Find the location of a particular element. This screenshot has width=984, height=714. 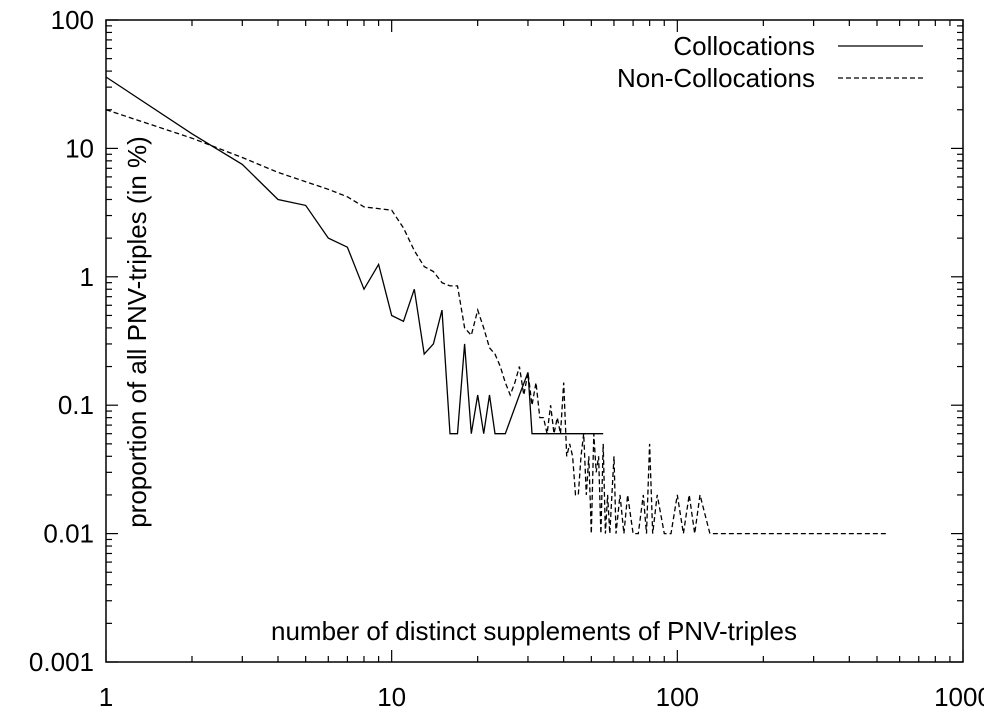

y-axis-label: proportion of all PNV-triples (in %) is located at coordinates (137, 332).